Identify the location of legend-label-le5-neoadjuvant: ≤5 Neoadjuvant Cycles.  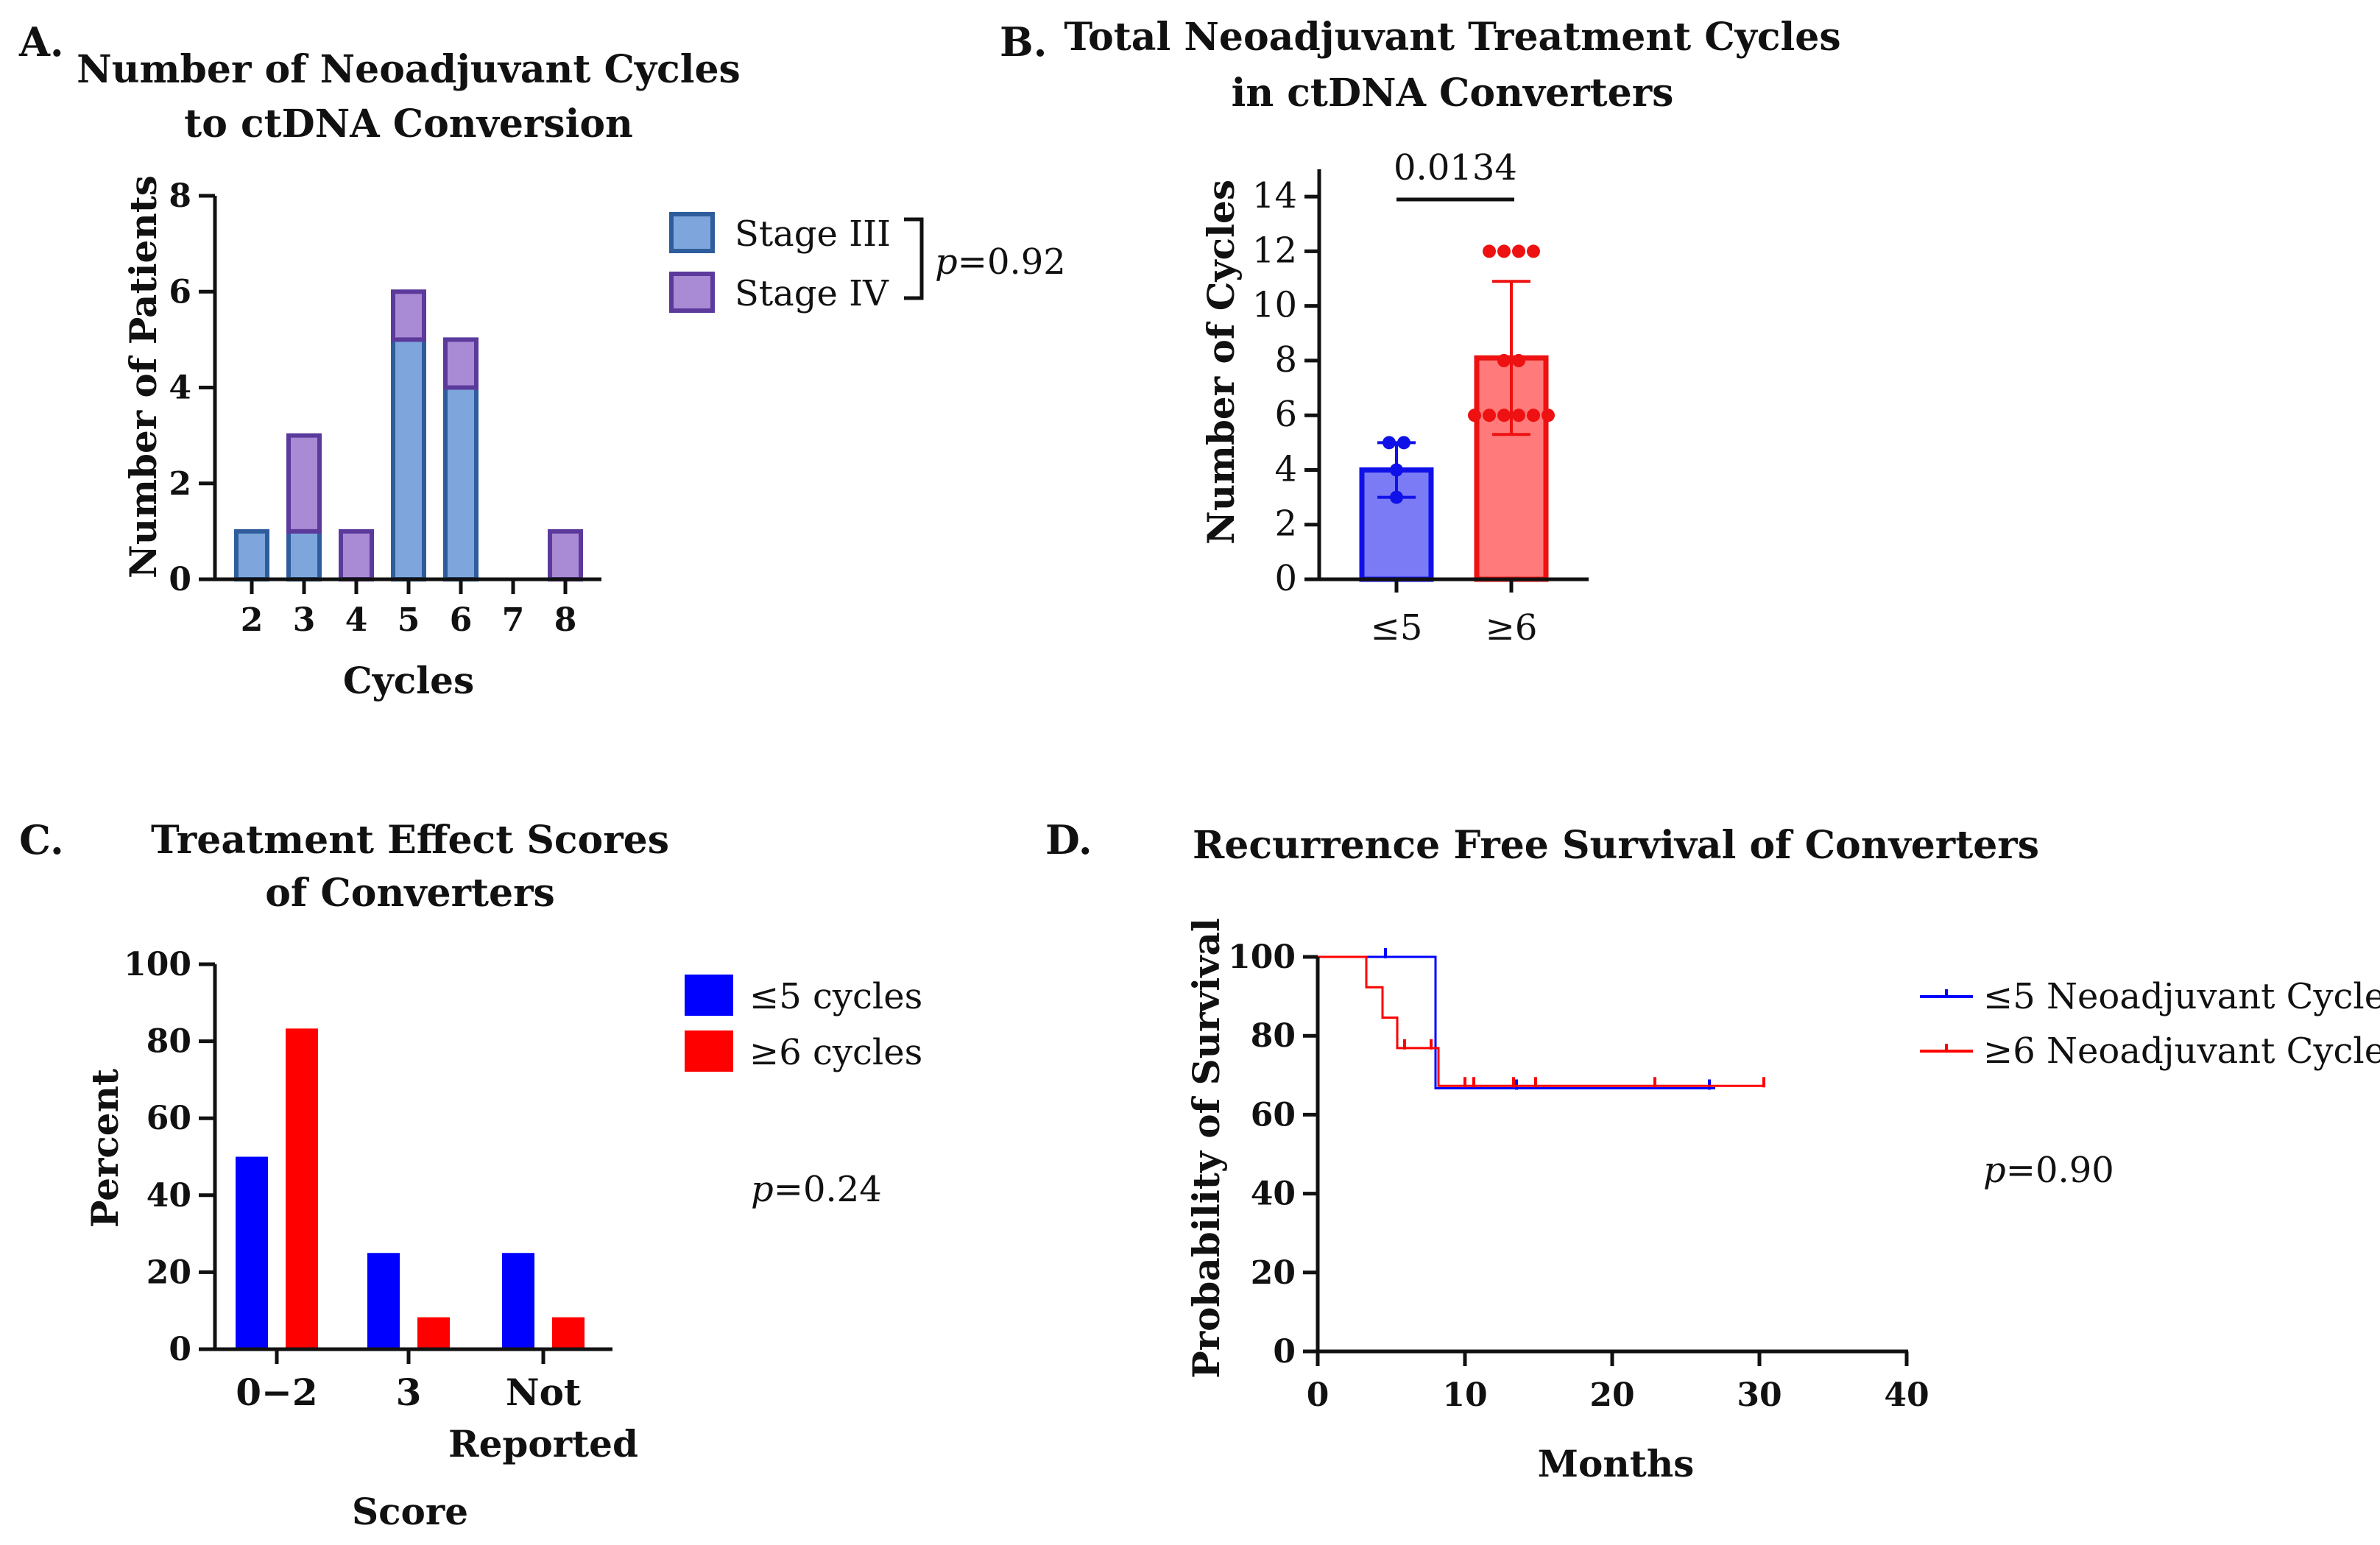
(2181, 996).